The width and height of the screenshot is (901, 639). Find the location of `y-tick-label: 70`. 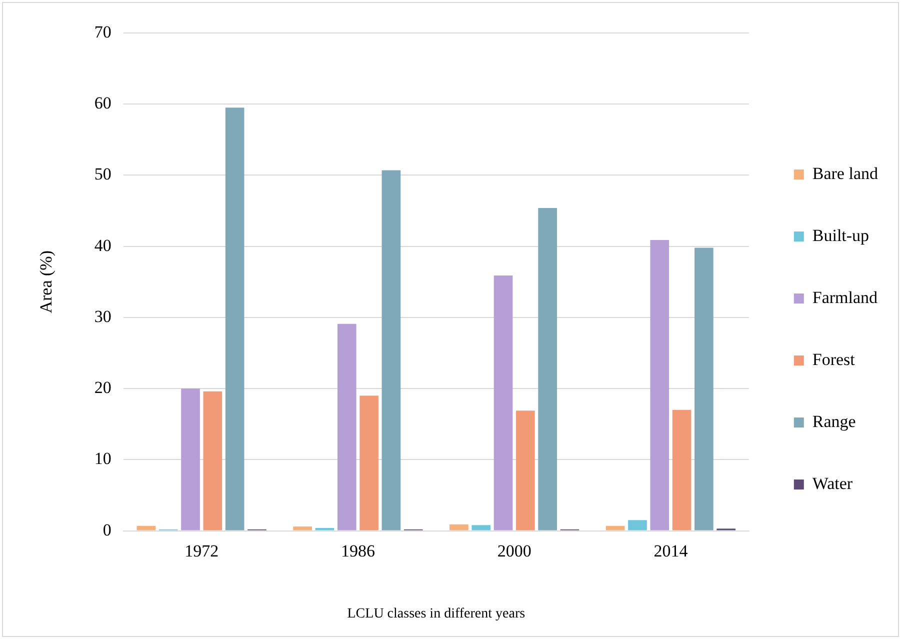

y-tick-label: 70 is located at coordinates (103, 32).